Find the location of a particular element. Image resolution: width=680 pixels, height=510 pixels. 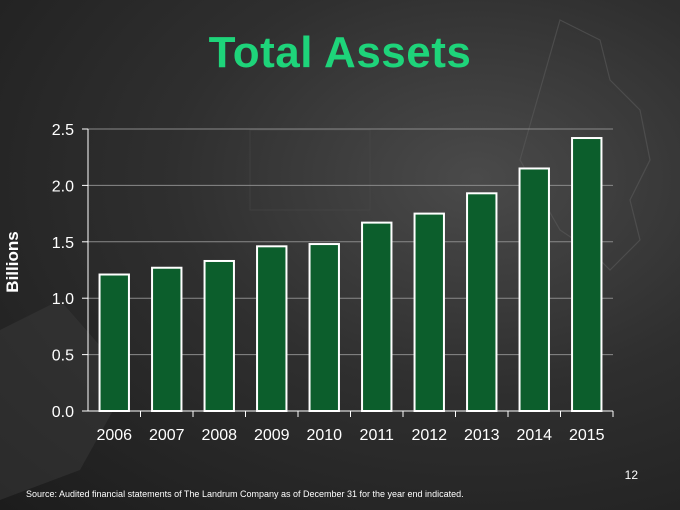

y-tick-label: 1.0 is located at coordinates (63, 299).